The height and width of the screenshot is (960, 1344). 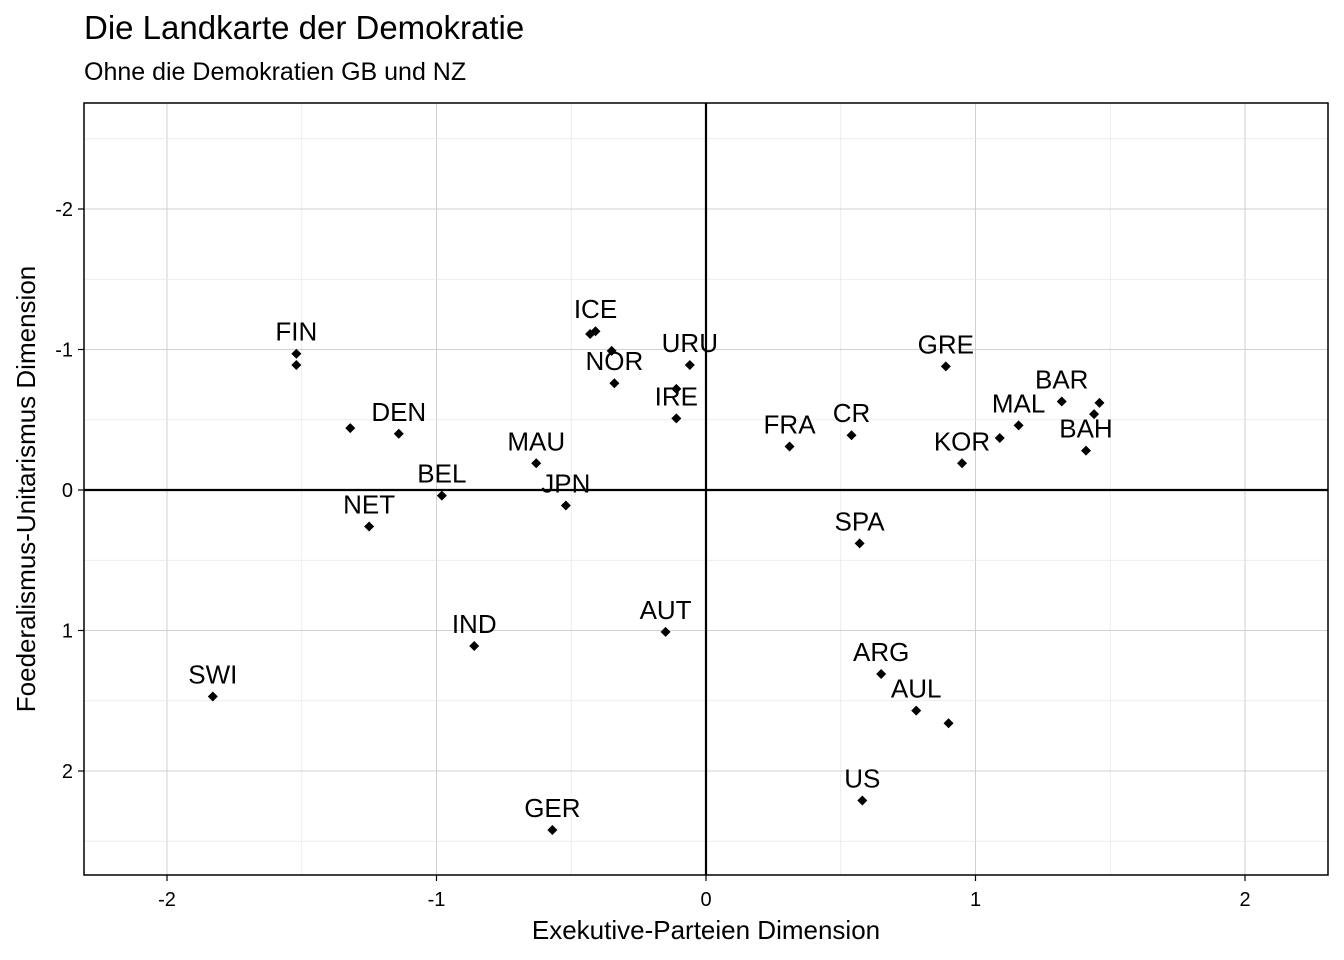 I want to click on point-label: KOR, so click(x=962, y=441).